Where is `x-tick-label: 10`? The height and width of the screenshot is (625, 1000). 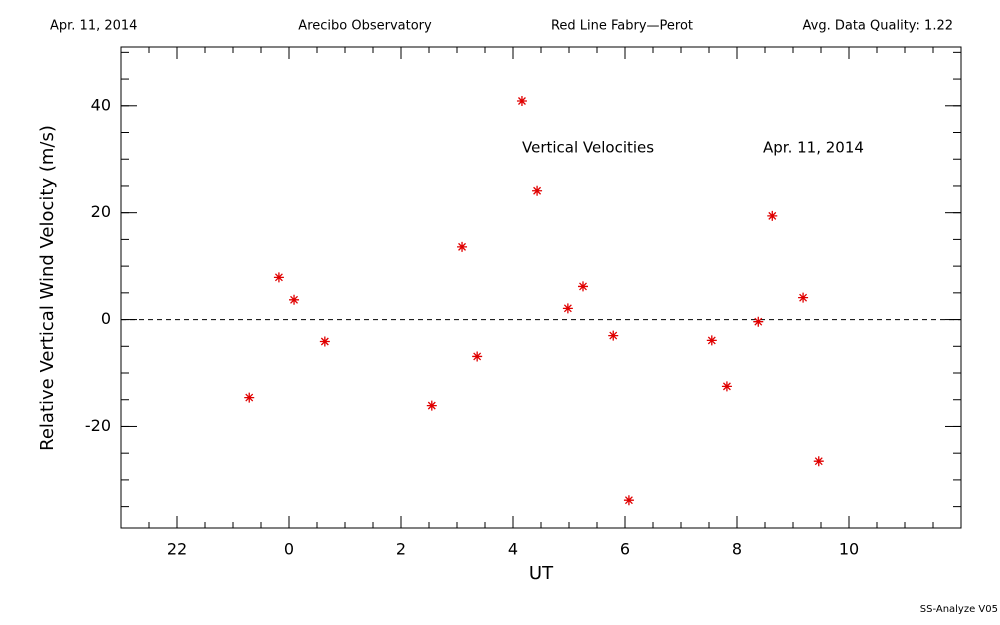 x-tick-label: 10 is located at coordinates (849, 549).